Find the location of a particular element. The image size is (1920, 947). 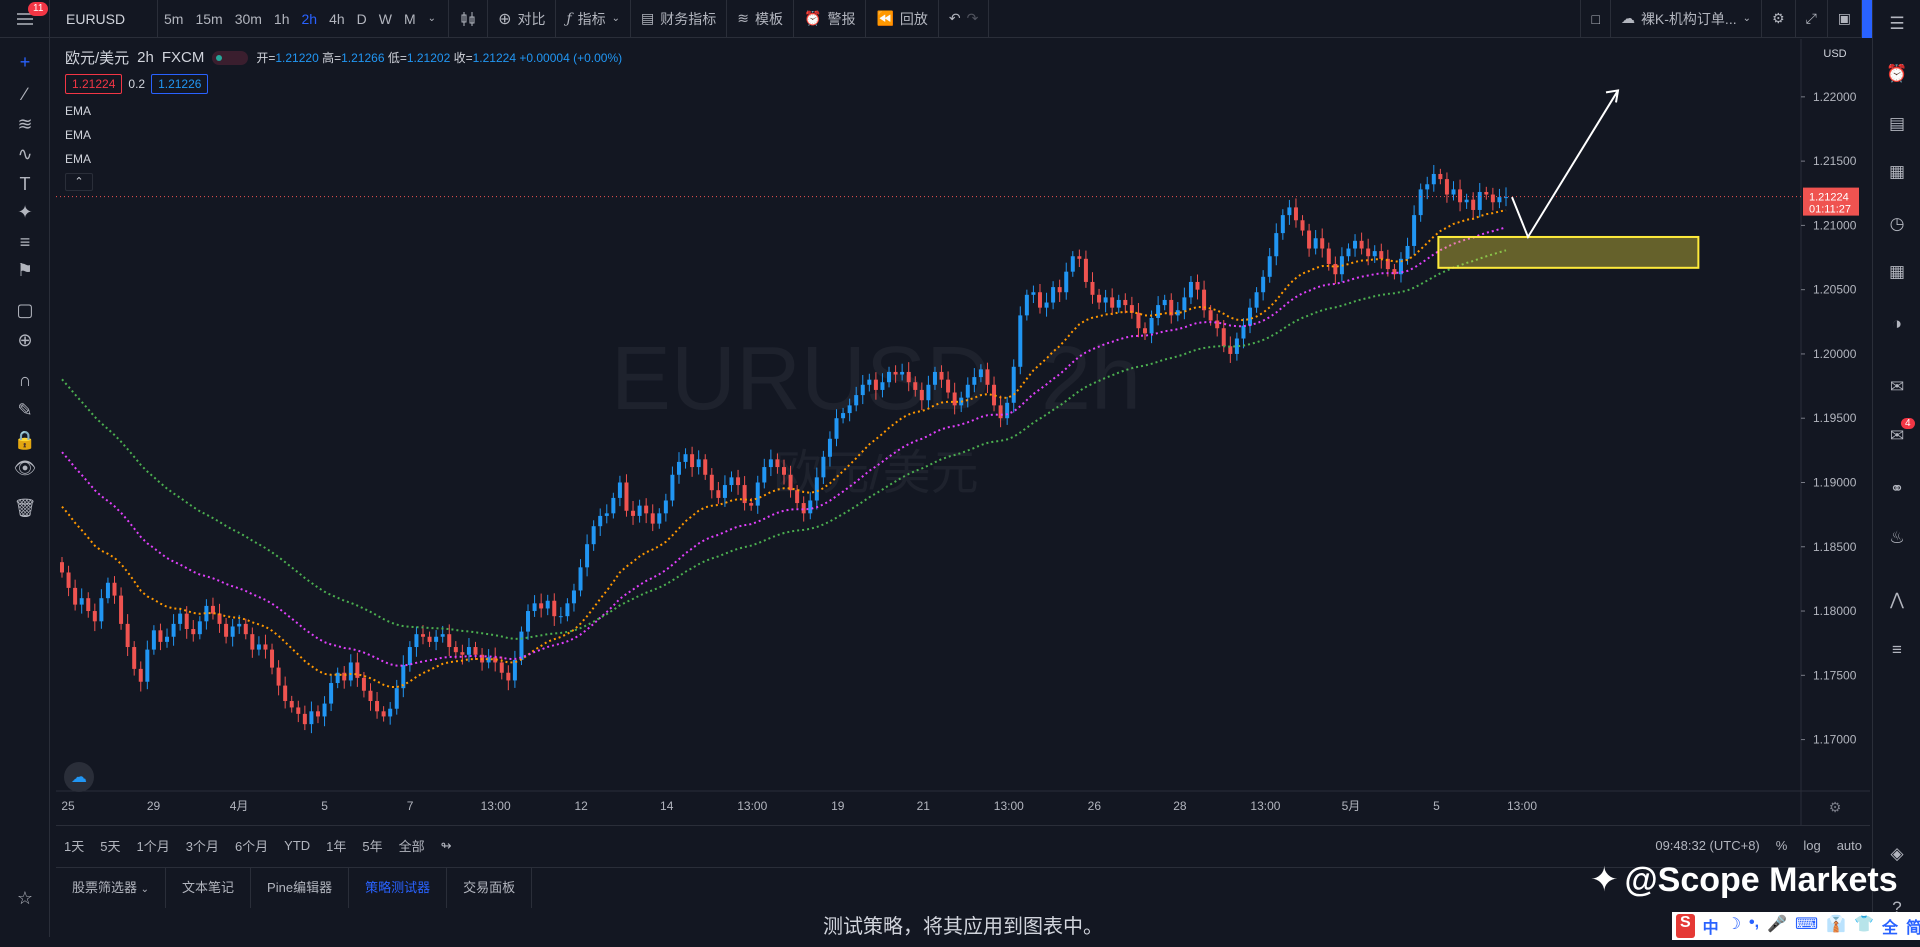

ime-punct: •, is located at coordinates (1754, 922).